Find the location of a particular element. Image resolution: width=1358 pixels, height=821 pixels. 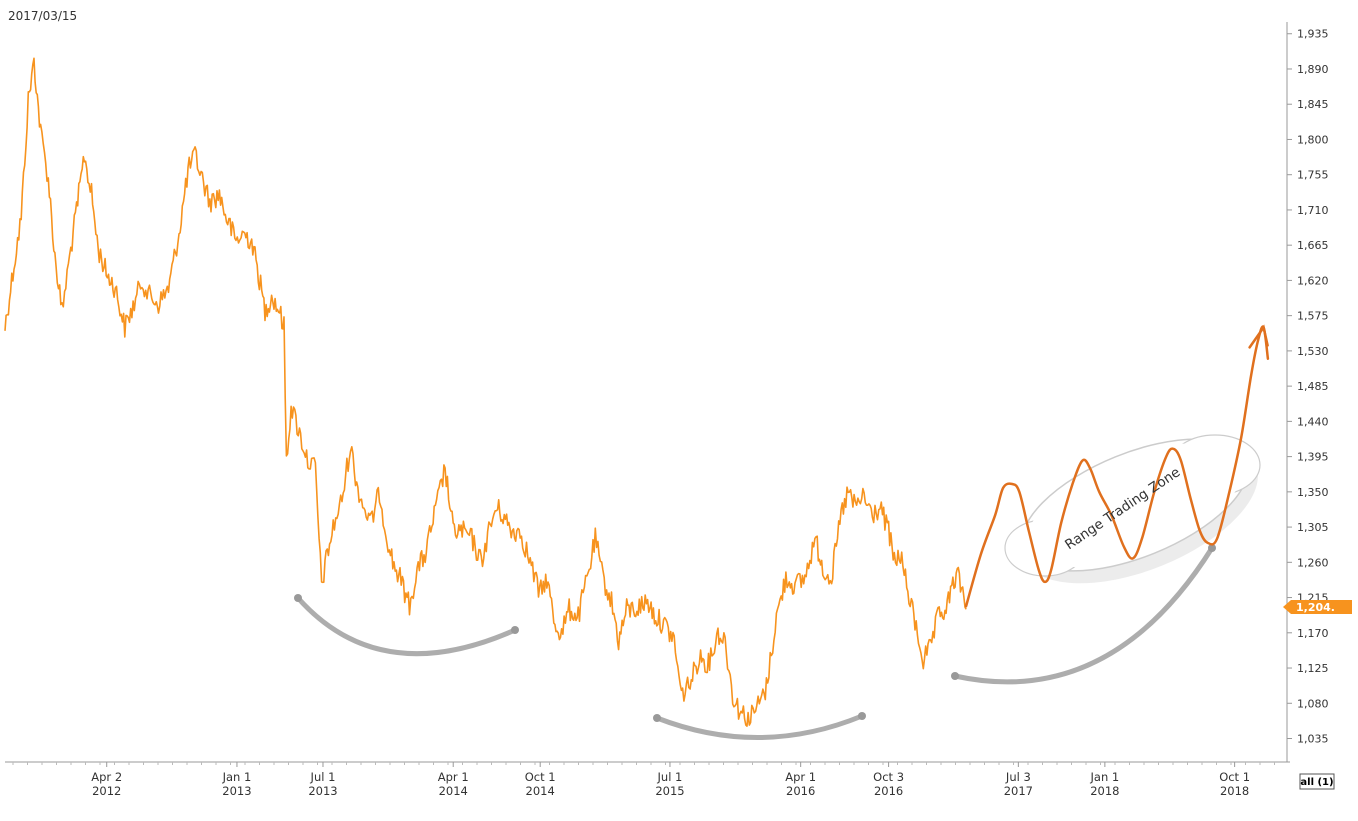

x-tick-label-bottom: 2015 is located at coordinates (669, 791).